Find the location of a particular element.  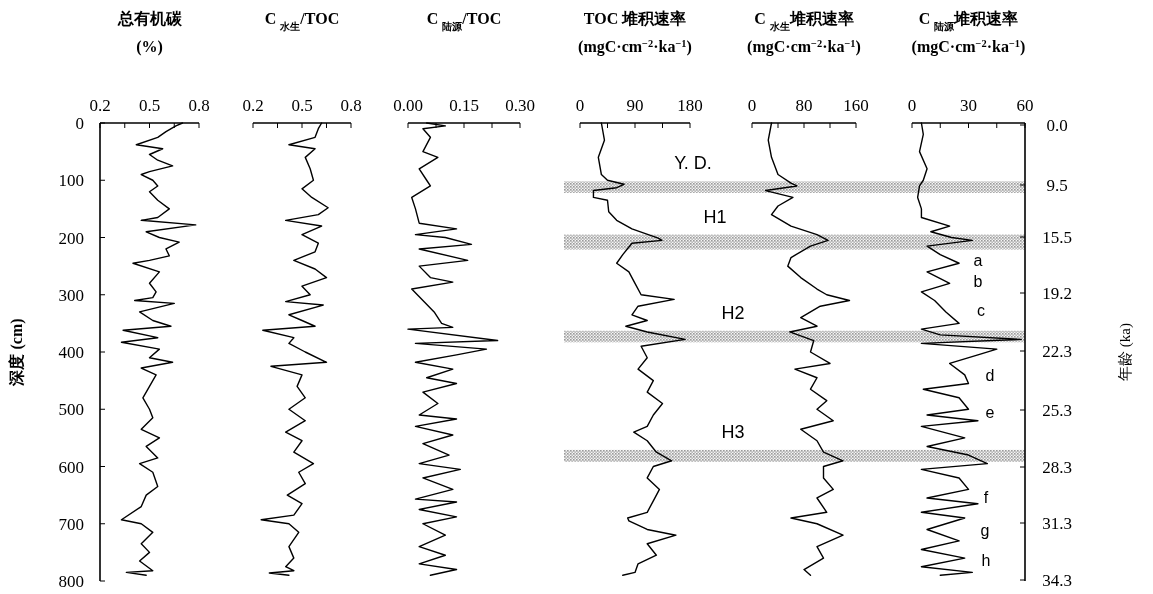

y-tick-label: 700 is located at coordinates (71, 524).